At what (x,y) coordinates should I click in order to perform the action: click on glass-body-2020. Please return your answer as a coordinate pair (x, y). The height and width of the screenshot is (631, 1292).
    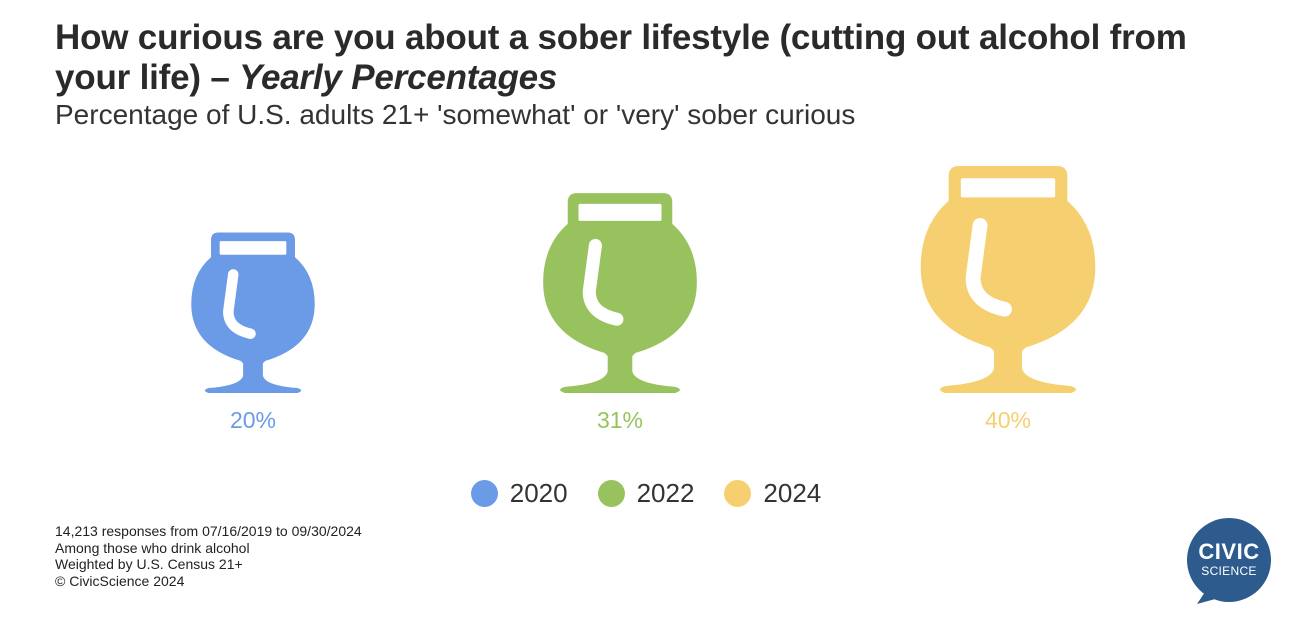
    Looking at the image, I should click on (253, 313).